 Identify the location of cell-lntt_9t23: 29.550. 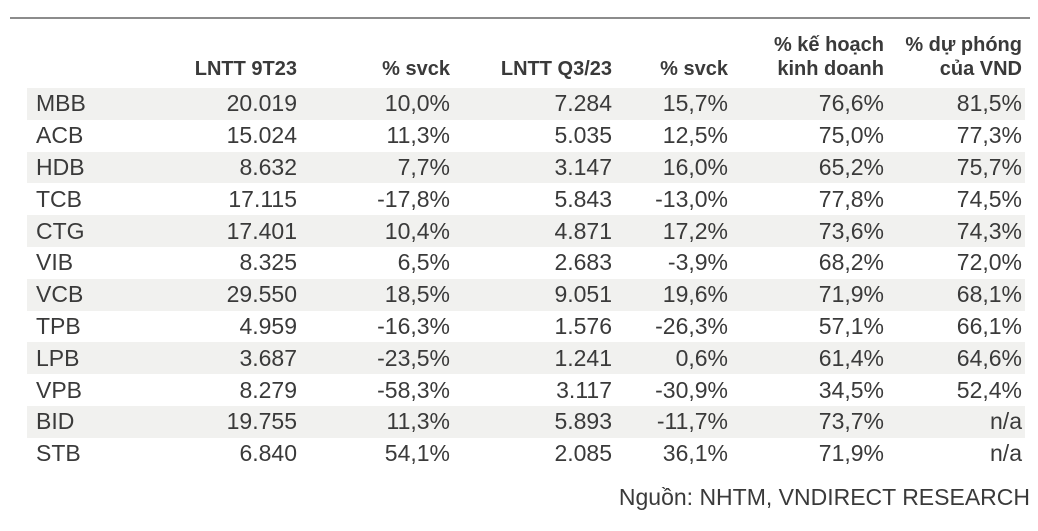
(261, 294).